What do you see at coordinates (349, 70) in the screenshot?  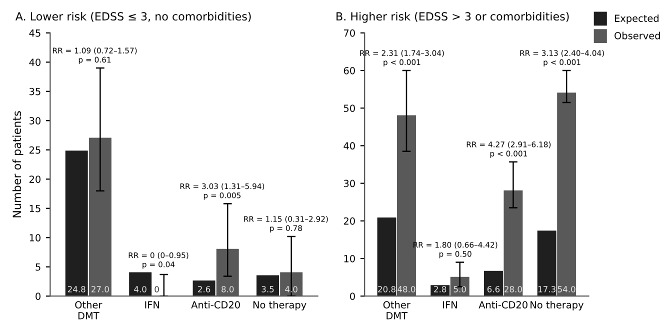 I see `y-tick-label: 60` at bounding box center [349, 70].